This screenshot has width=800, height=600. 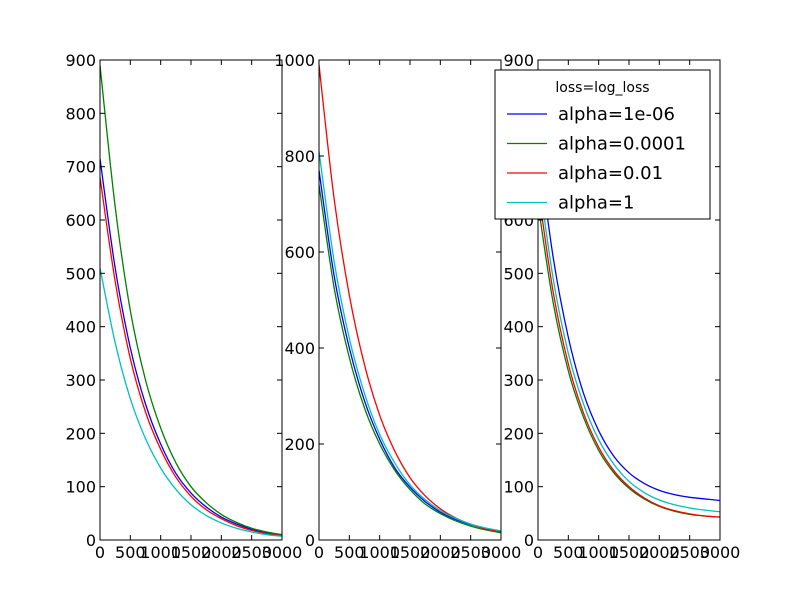 I want to click on series-group, so click(x=629, y=331).